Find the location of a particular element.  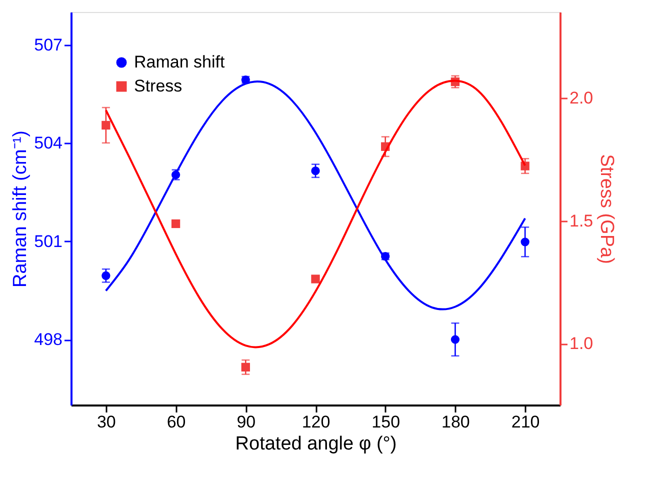

y2-tick-label: 2.0 is located at coordinates (582, 98).